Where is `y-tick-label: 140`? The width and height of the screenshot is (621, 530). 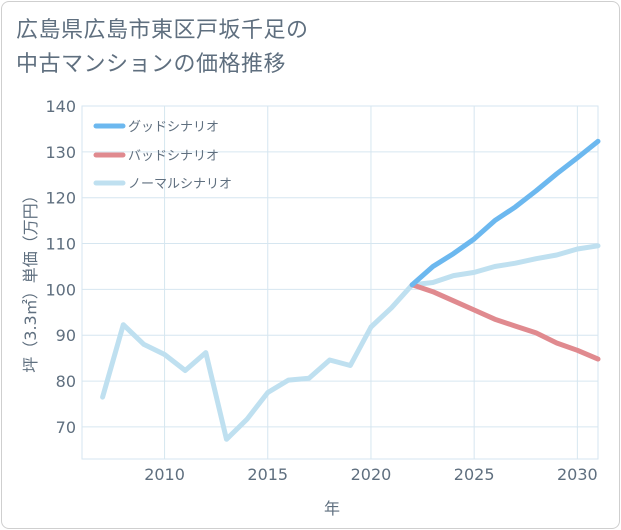 y-tick-label: 140 is located at coordinates (60, 106).